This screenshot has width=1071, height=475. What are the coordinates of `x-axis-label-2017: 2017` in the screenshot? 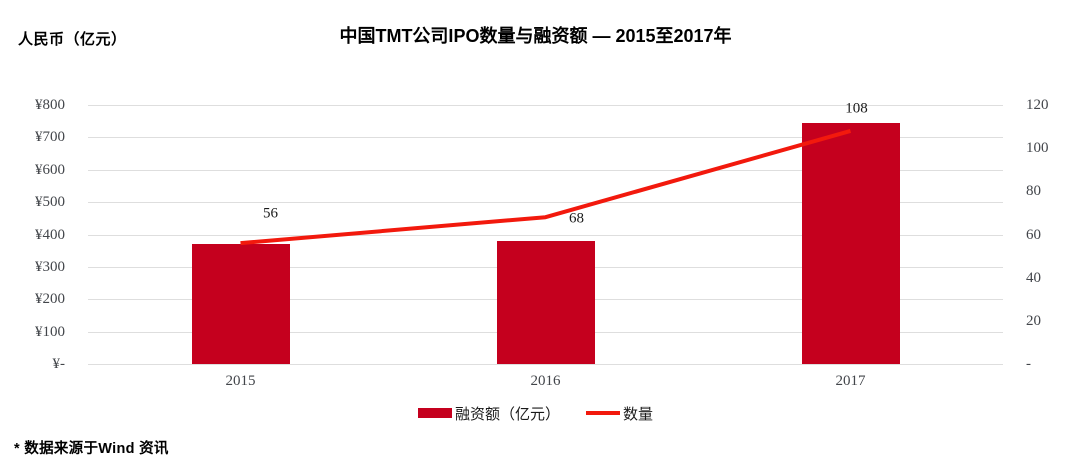 It's located at (850, 381).